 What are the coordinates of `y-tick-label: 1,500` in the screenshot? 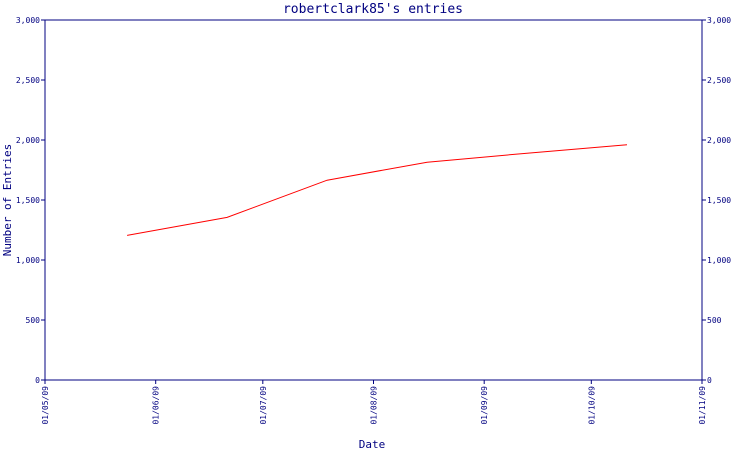 It's located at (28, 200).